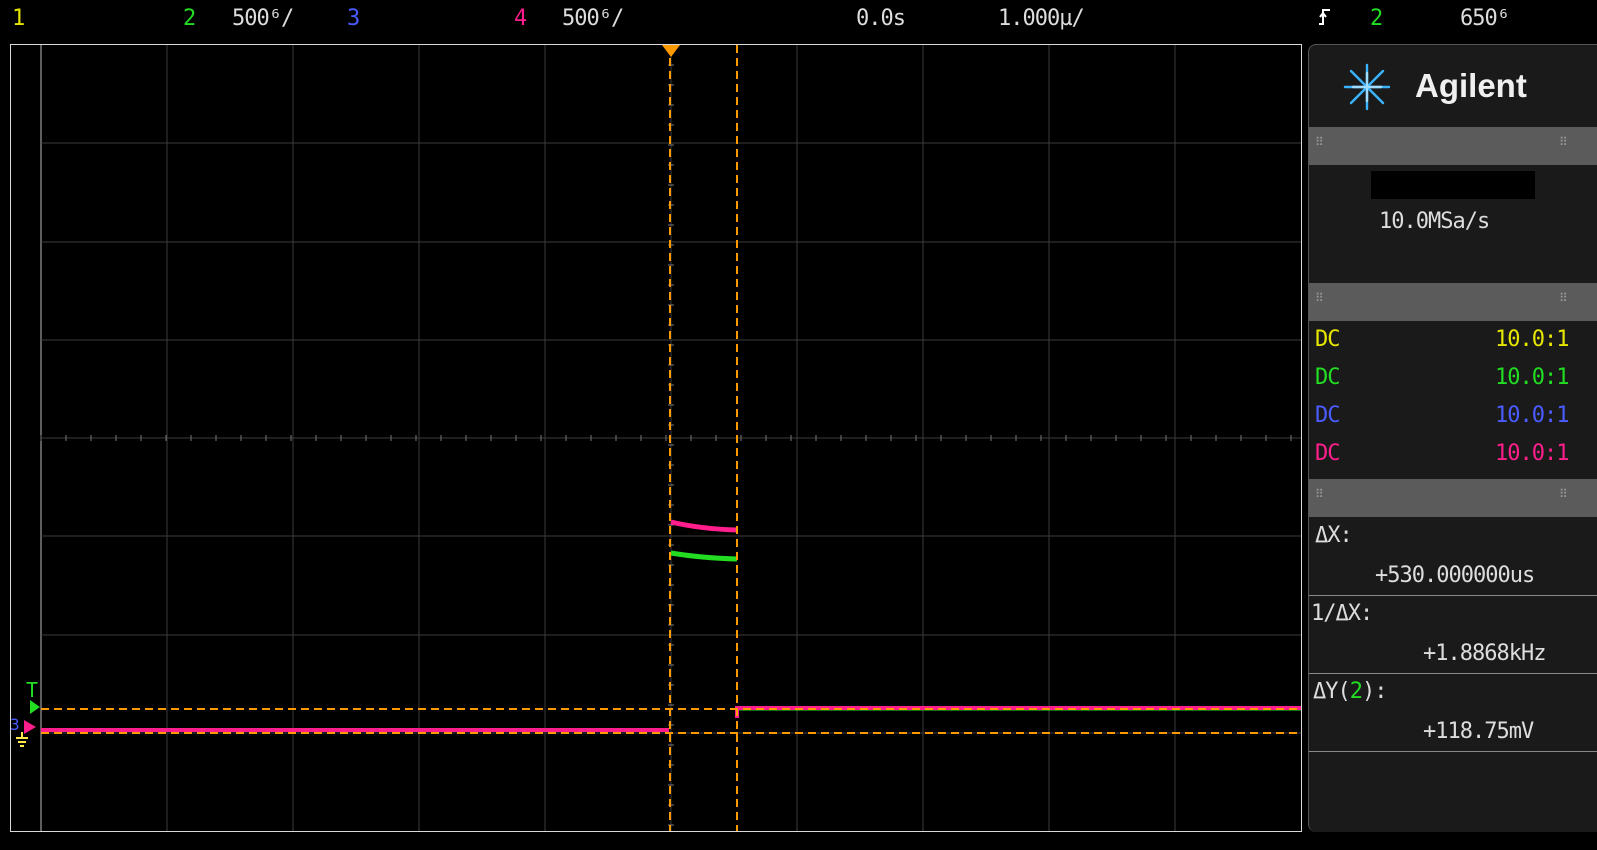 This screenshot has height=850, width=1597. What do you see at coordinates (798, 20) in the screenshot?
I see `status-bar: 1 2 500⁶/ 3 4 500⁶/ 0.0s 1.000µ/ 2 650⁶` at bounding box center [798, 20].